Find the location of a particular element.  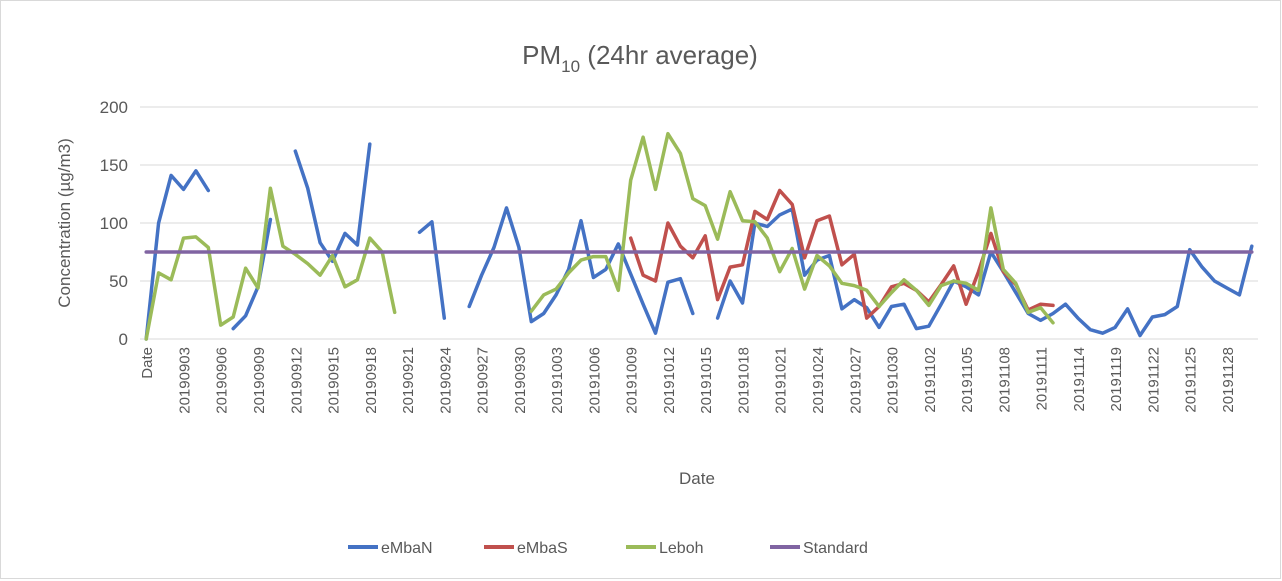

x-tick-label: 20191114 is located at coordinates (1079, 379).